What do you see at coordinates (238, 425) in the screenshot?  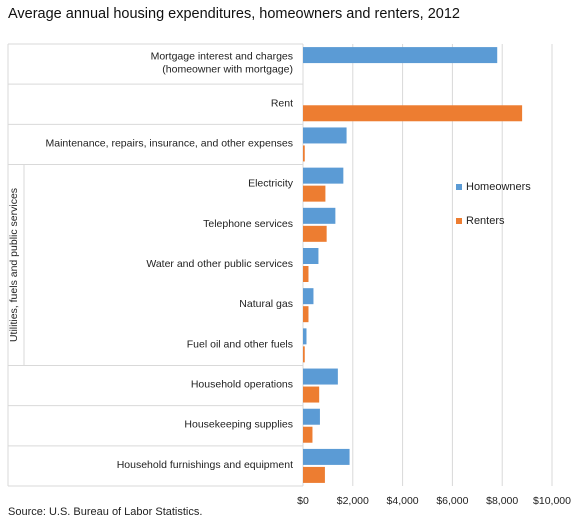 I see `category-label: Housekeeping supplies` at bounding box center [238, 425].